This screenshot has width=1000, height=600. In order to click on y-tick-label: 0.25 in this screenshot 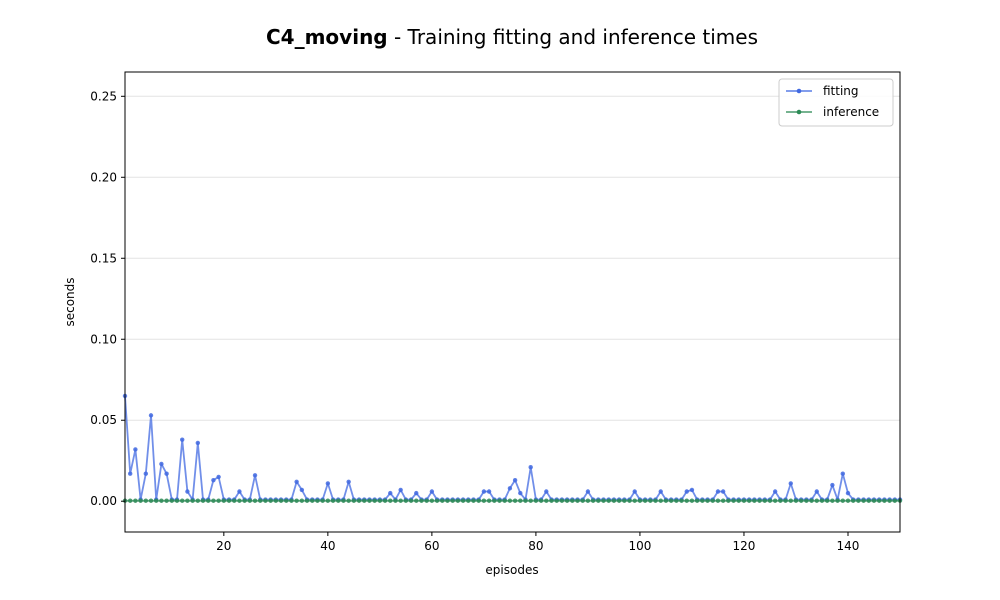, I will do `click(103, 96)`.